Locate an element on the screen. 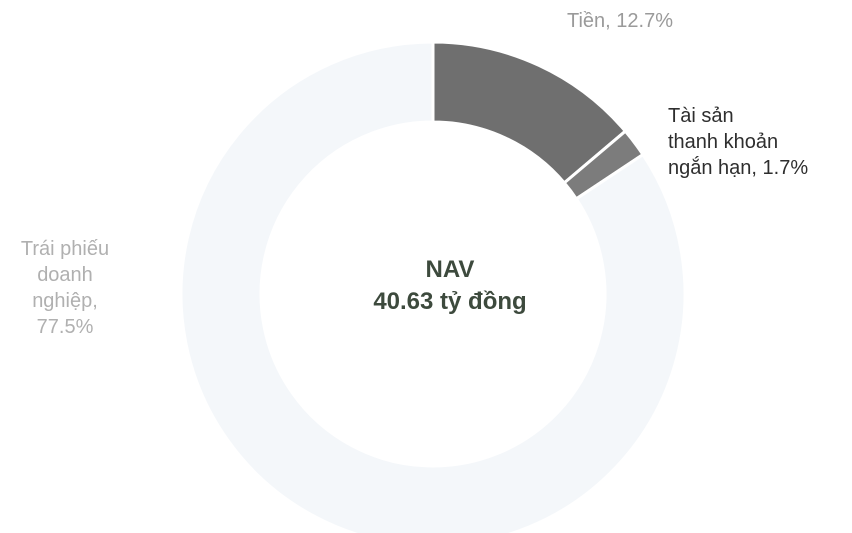 Image resolution: width=852 pixels, height=533 pixels. center-label: NAV 40.63 tỷ đồng is located at coordinates (450, 286).